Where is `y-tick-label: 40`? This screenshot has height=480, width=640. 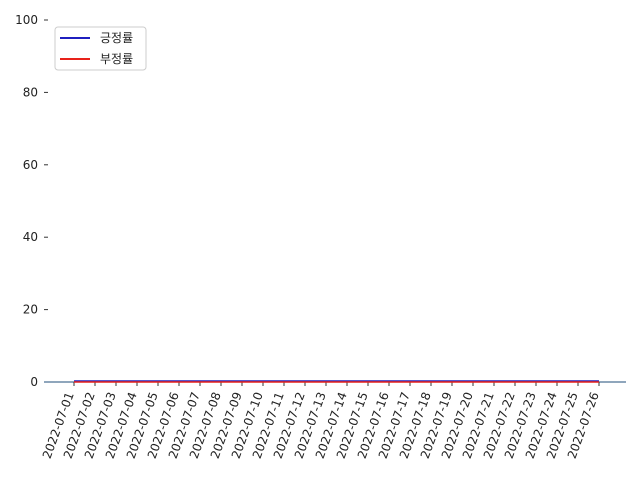 y-tick-label: 40 is located at coordinates (30, 237).